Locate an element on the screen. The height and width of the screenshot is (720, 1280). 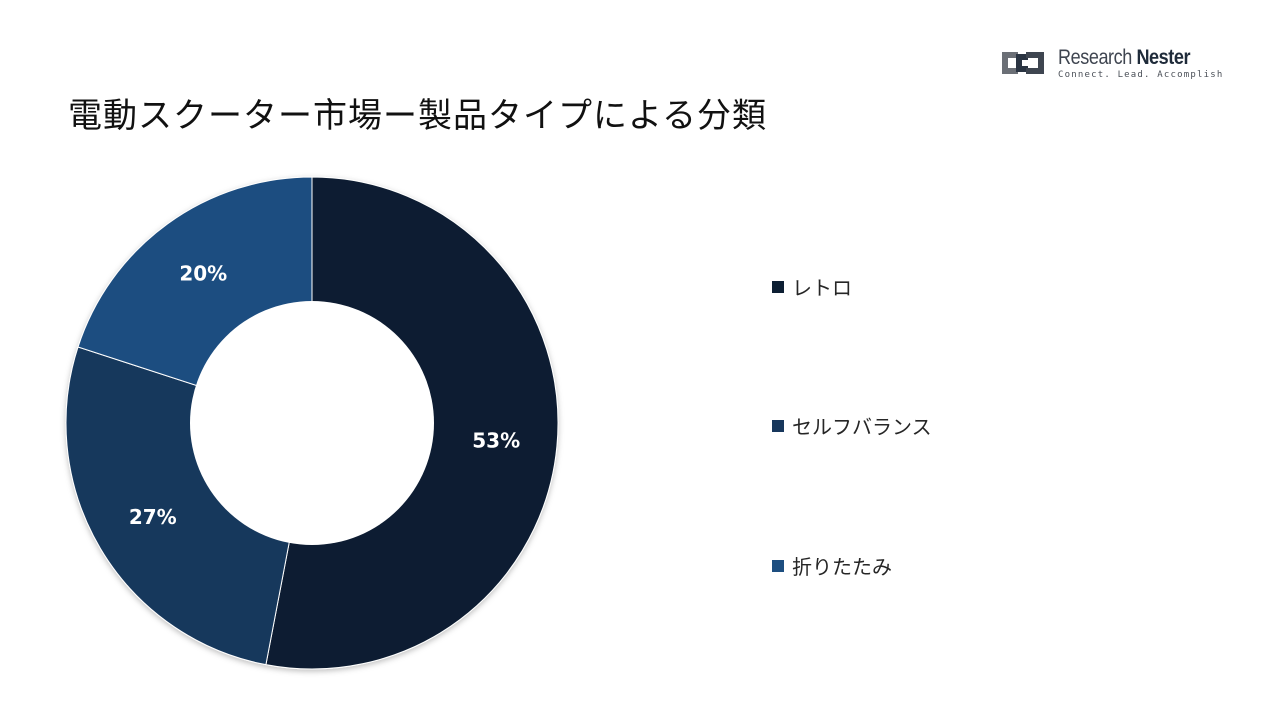
logo-name: Research Nester is located at coordinates (1124, 57).